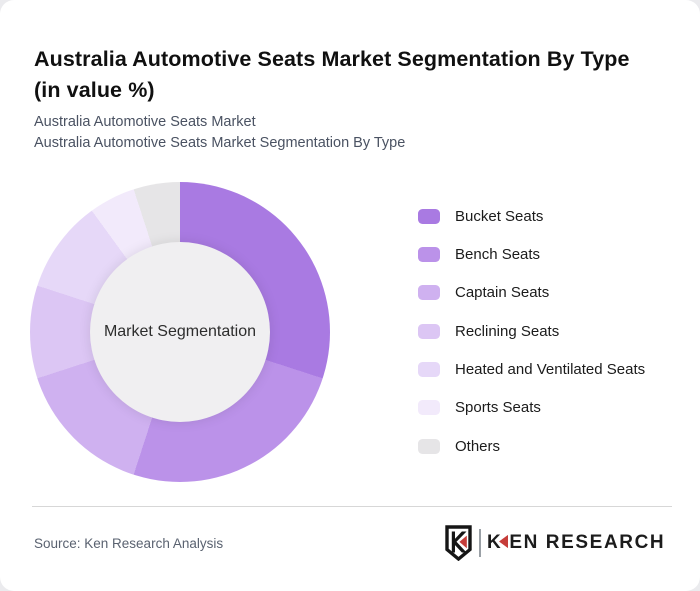 This screenshot has height=591, width=700. What do you see at coordinates (587, 542) in the screenshot?
I see `brand-rest: EN RESEARCH` at bounding box center [587, 542].